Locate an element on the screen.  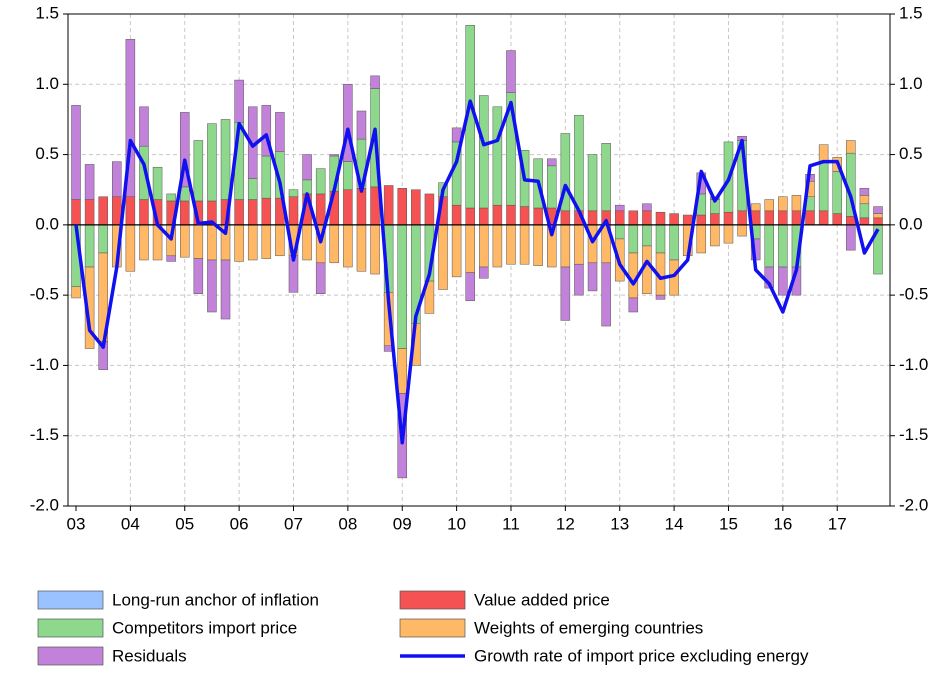
x-tick-label: 12 is located at coordinates (565, 523).